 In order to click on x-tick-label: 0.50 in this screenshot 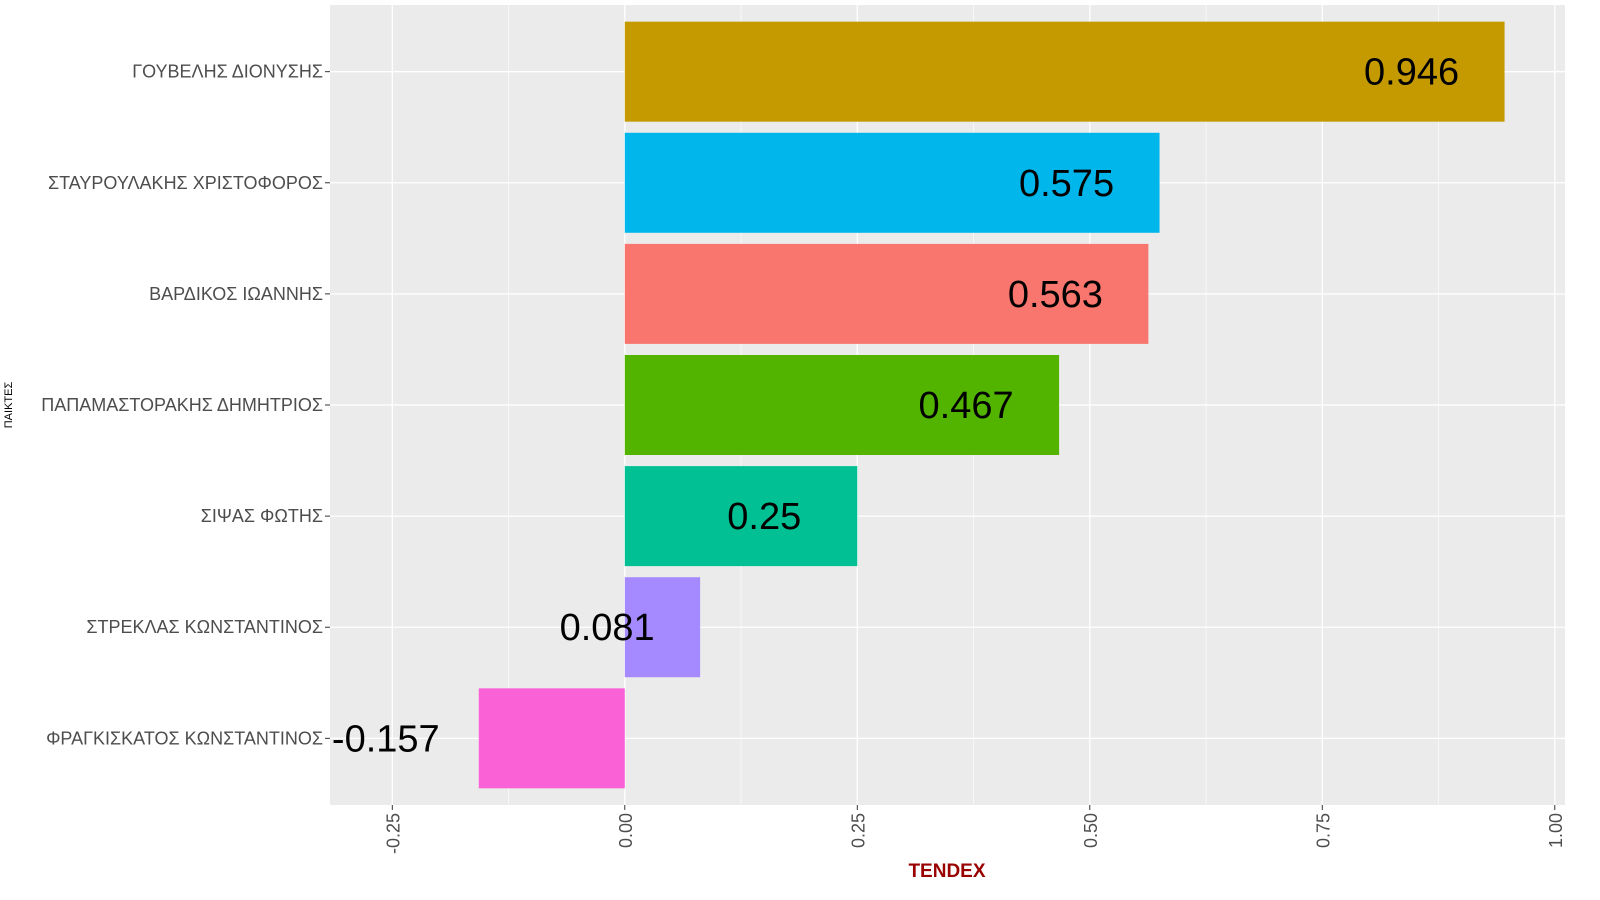, I will do `click(1091, 830)`.